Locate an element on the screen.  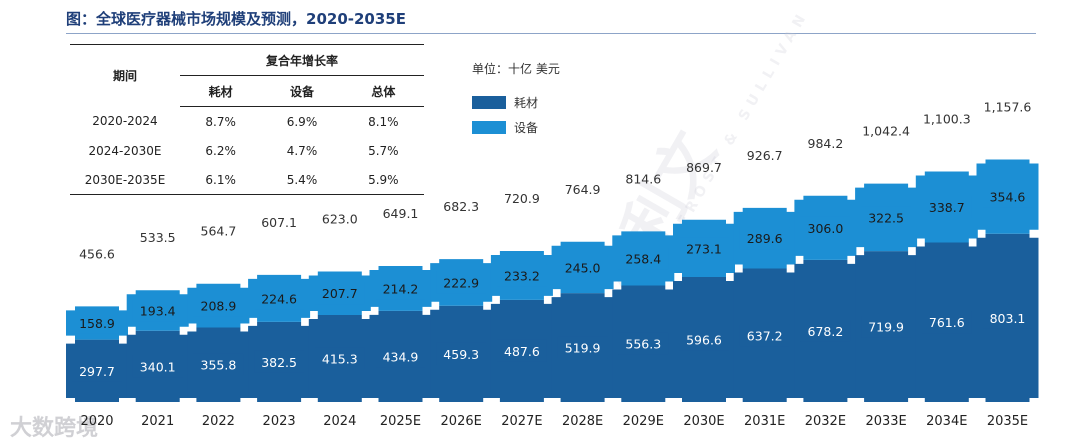
legend-item-consumables: 耗材 is located at coordinates (505, 102).